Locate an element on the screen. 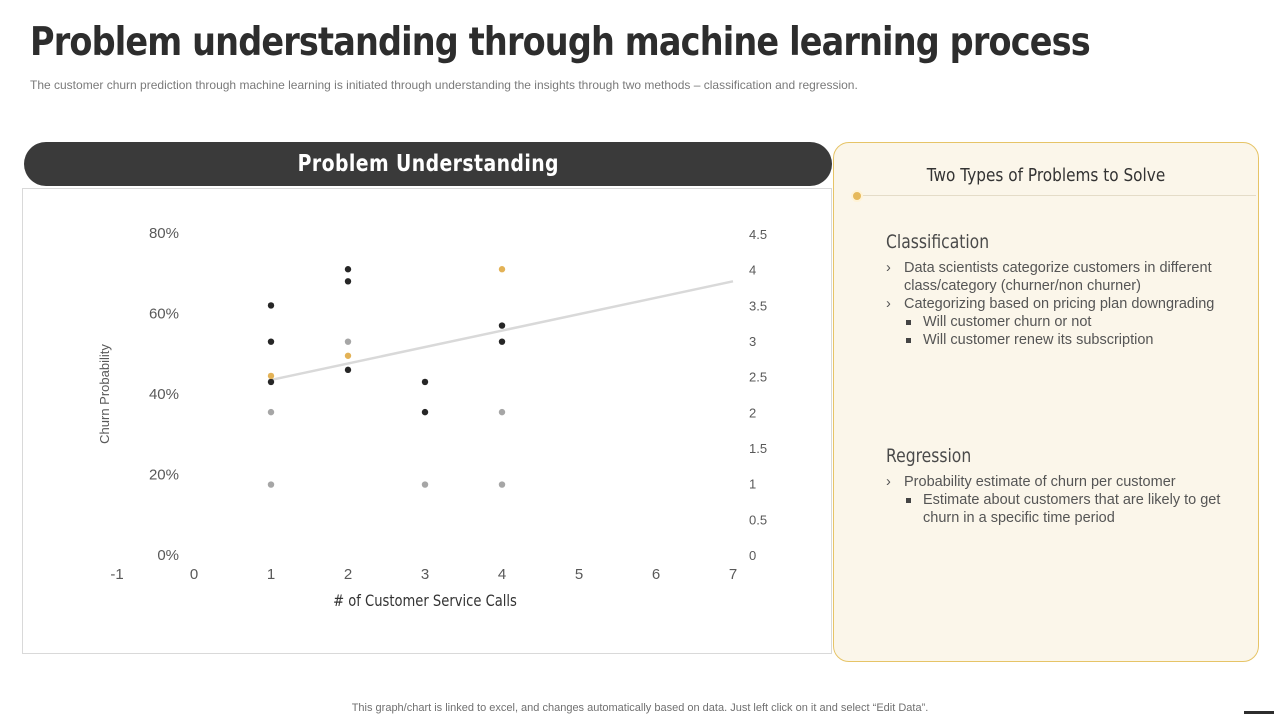 Image resolution: width=1280 pixels, height=720 pixels. y2-tick-label: 1.5 is located at coordinates (758, 448).